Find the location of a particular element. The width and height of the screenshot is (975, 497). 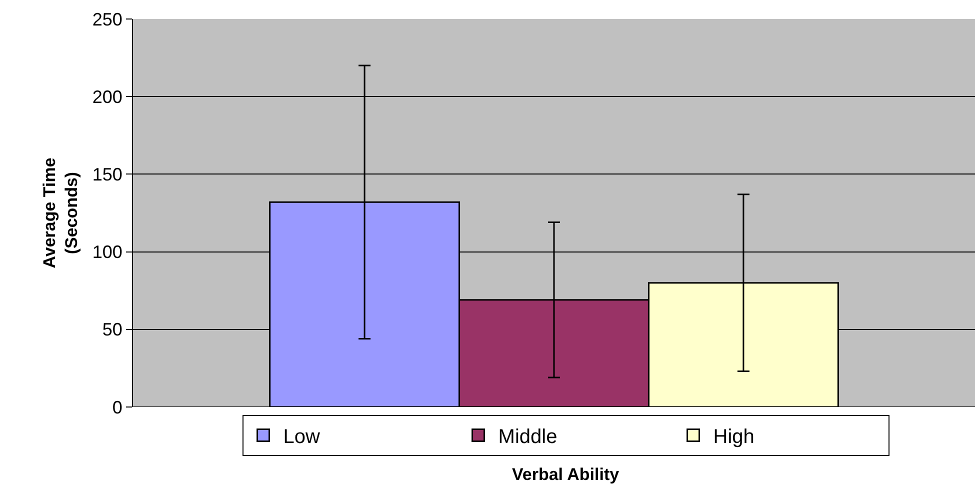

legend-label: Low is located at coordinates (302, 437).